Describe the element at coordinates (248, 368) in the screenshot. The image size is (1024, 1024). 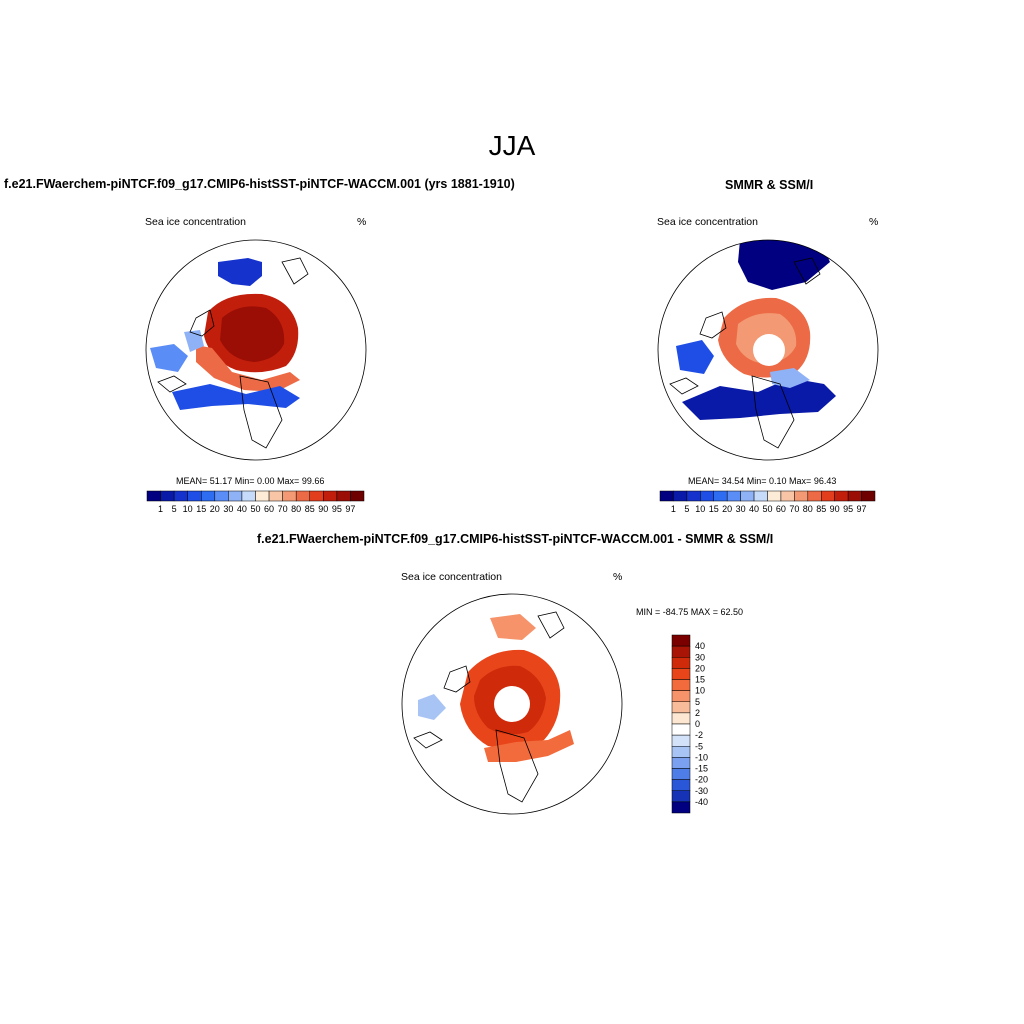
I see `panel-1-ice-fringe` at that location.